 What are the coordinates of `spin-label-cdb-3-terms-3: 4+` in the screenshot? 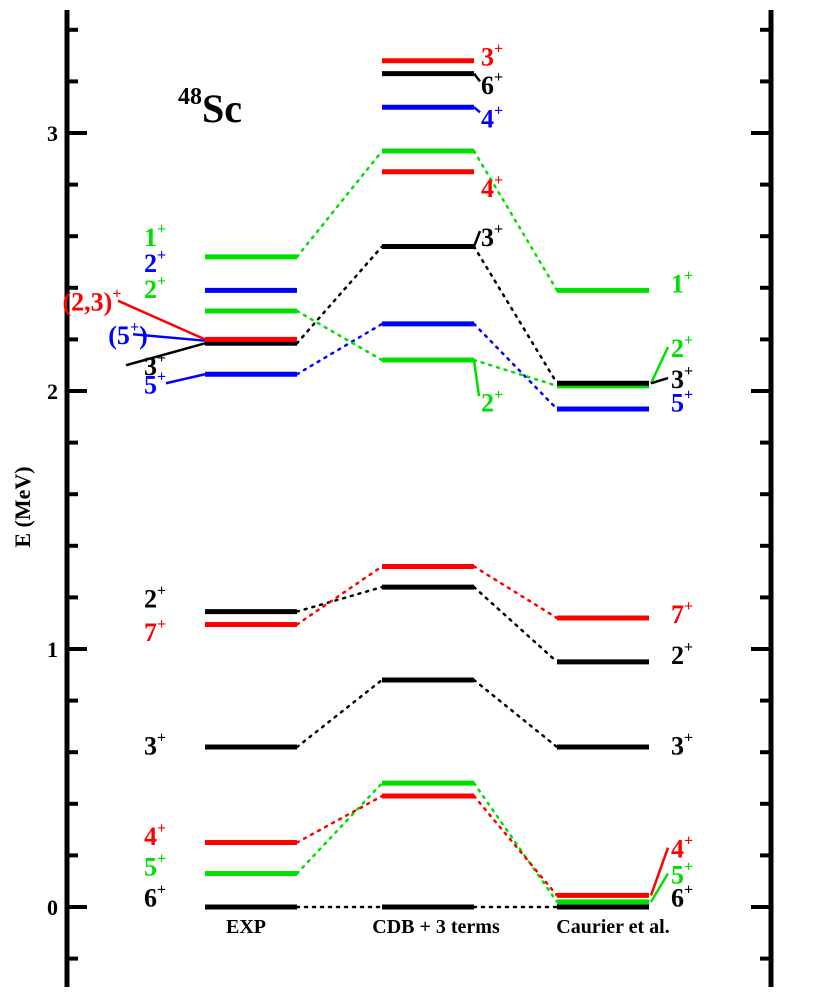 It's located at (492, 118).